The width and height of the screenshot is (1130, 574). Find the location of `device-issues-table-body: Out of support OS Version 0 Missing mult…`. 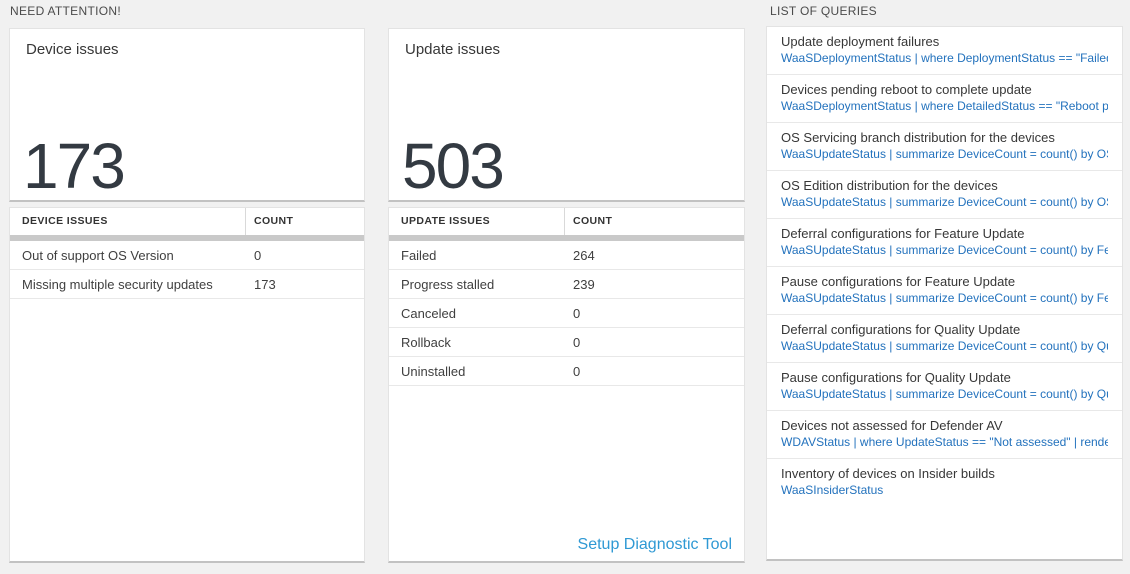

device-issues-table-body: Out of support OS Version 0 Missing mult… is located at coordinates (187, 270).